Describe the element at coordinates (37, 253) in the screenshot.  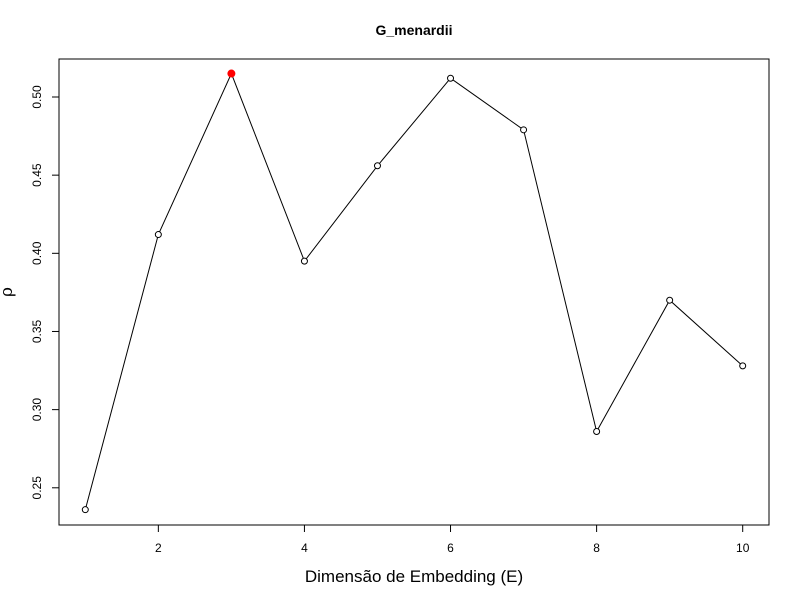
I see `y-tick-label: 0.40` at that location.